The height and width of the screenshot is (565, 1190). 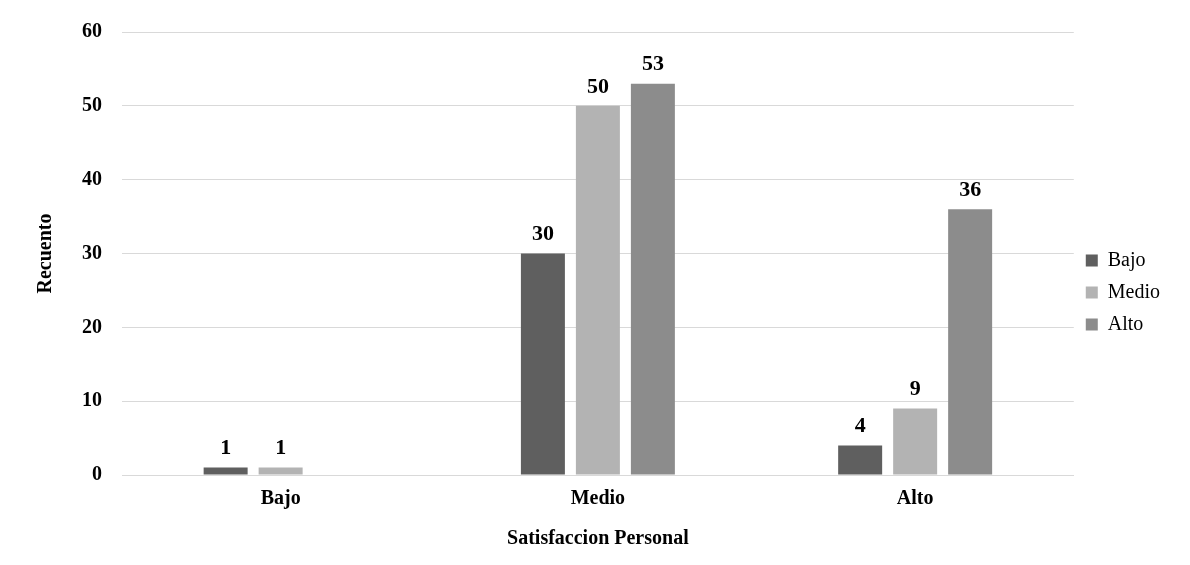 I want to click on y-axis-title: Recuento, so click(x=44, y=253).